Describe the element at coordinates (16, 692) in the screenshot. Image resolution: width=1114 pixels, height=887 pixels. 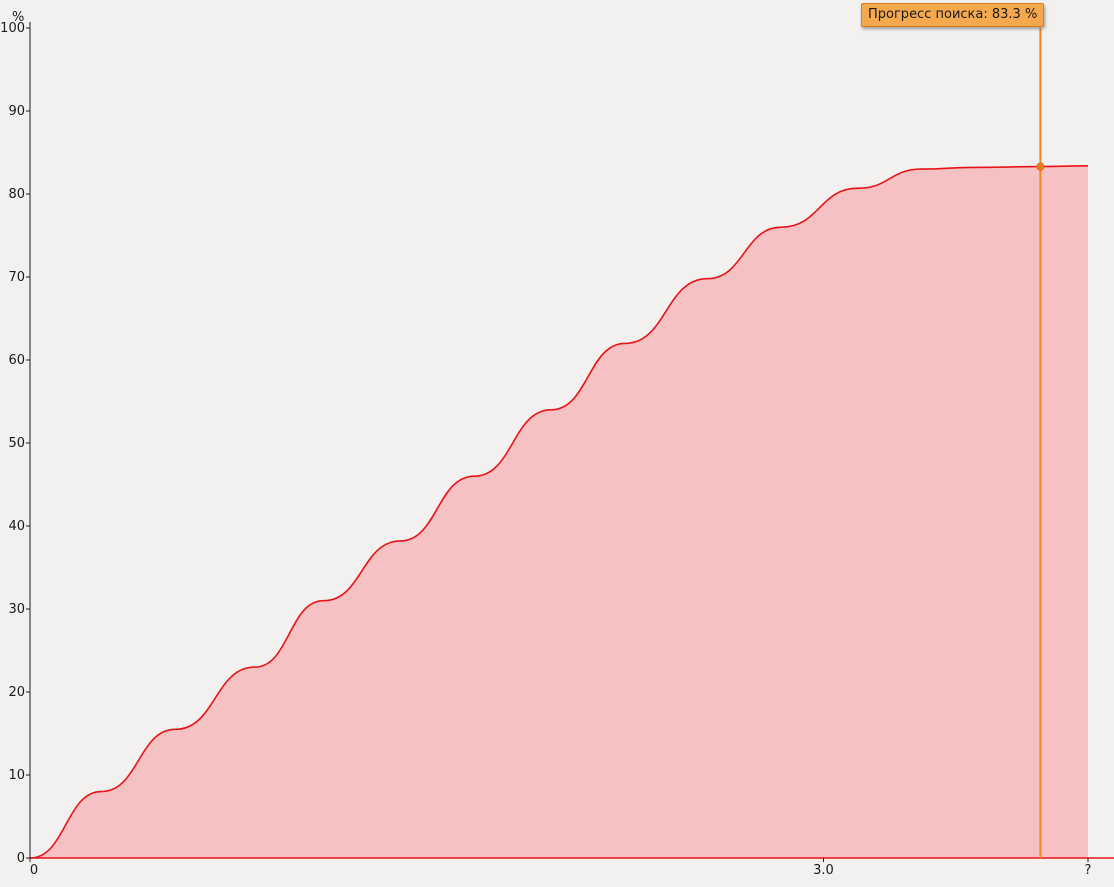
I see `y-tick-label-20: 20` at that location.